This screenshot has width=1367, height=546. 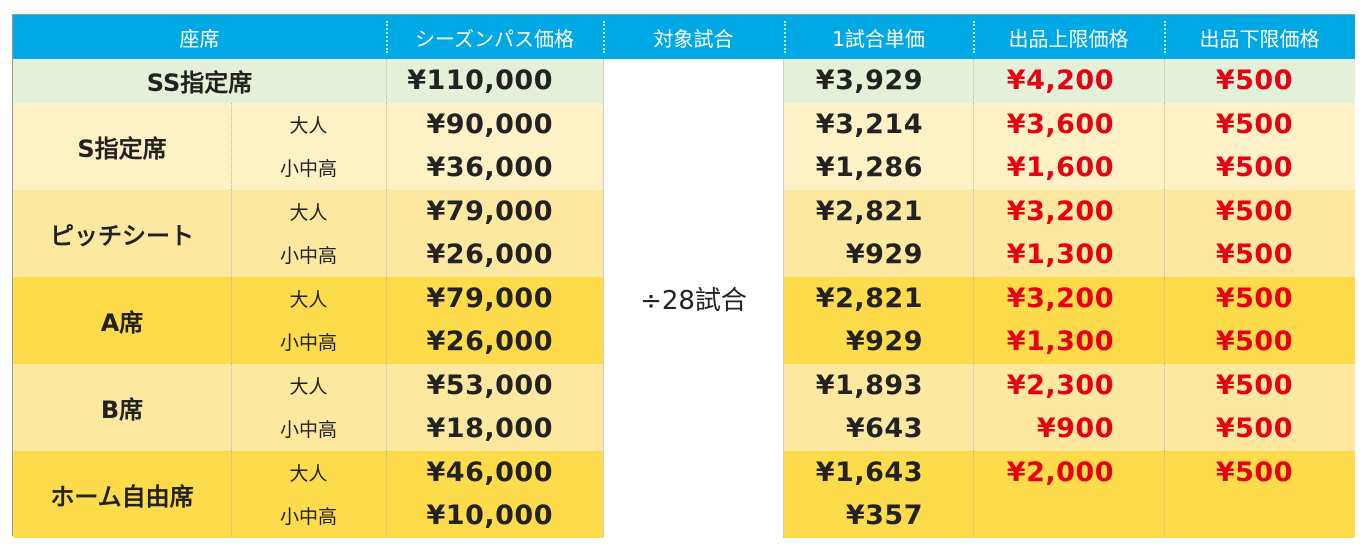 I want to click on season-price: ¥90,000, so click(x=489, y=124).